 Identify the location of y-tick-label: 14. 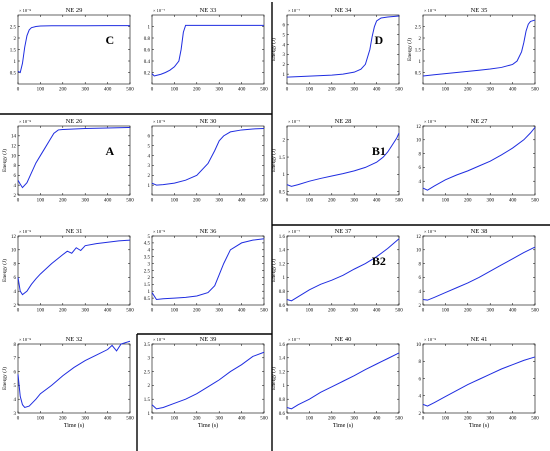
(14, 137).